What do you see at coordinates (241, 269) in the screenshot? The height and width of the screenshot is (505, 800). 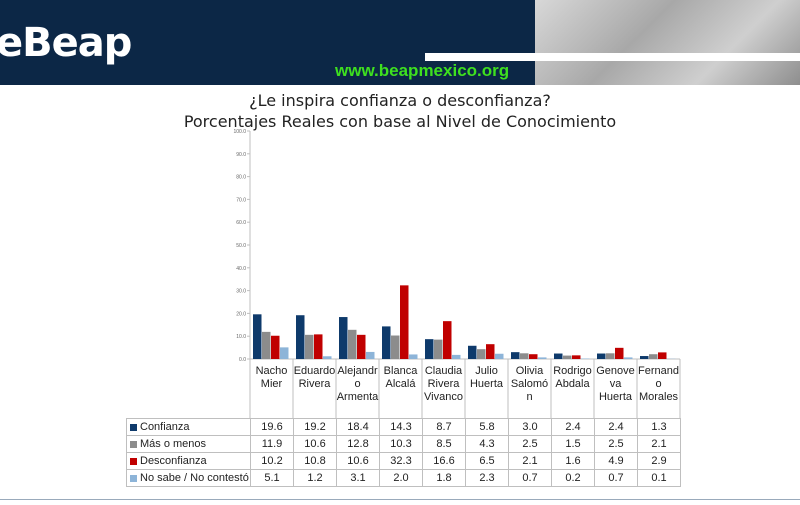 I see `y-tick-label: 40.0` at bounding box center [241, 269].